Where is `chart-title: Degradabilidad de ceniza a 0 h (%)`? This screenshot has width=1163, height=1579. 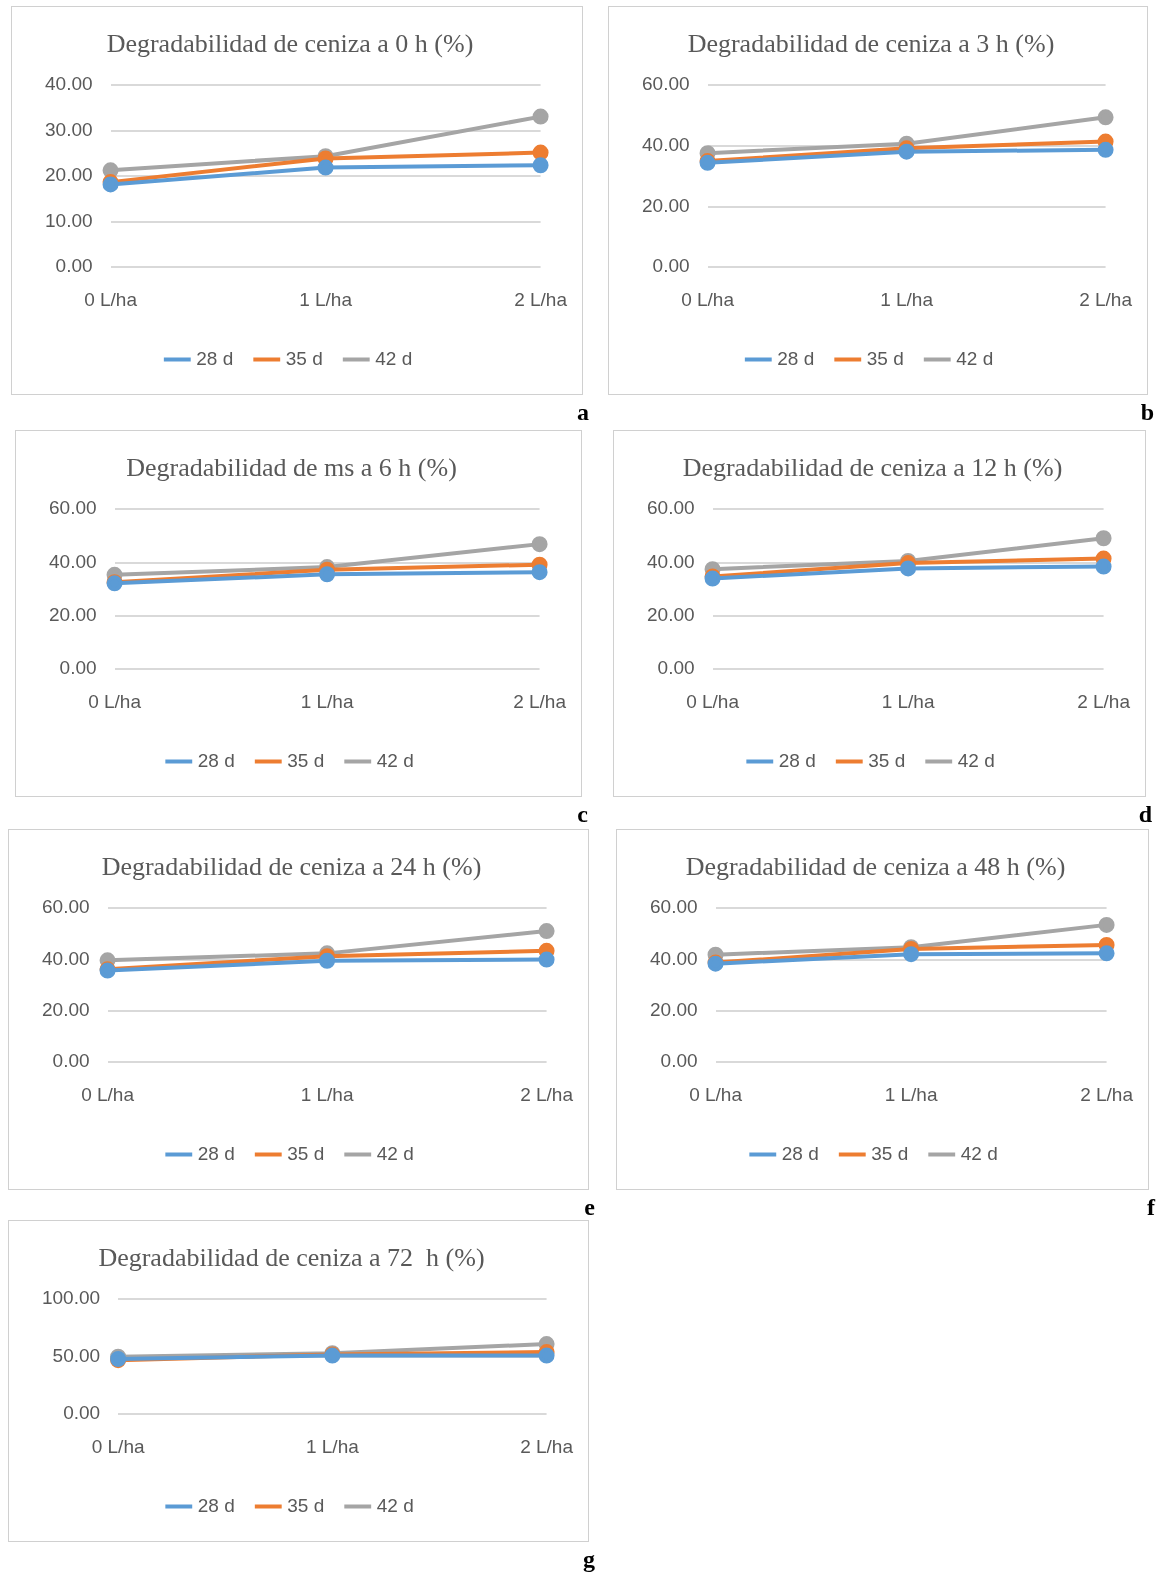 chart-title: Degradabilidad de ceniza a 0 h (%) is located at coordinates (290, 44).